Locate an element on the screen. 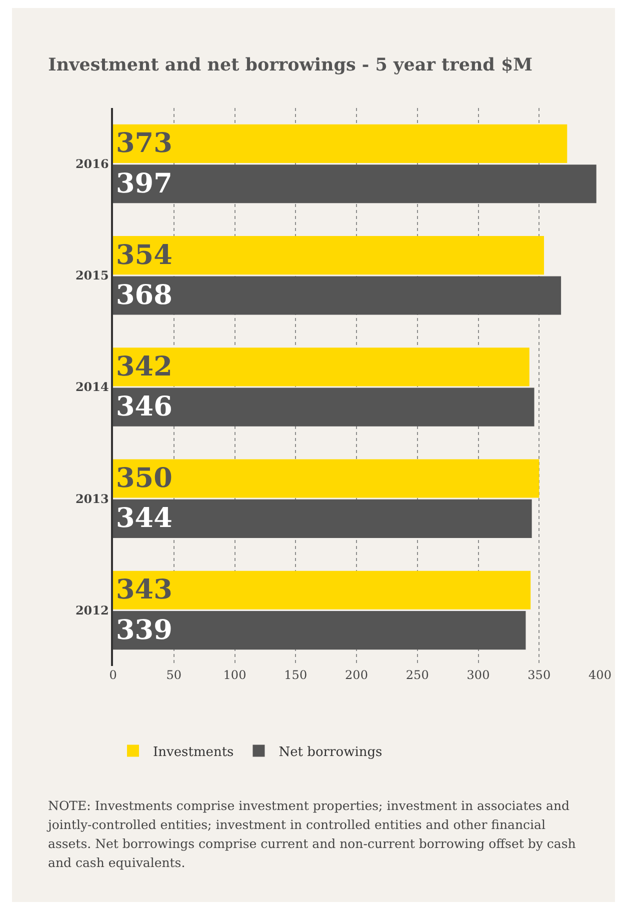 The height and width of the screenshot is (914, 627). data-label: 339 is located at coordinates (144, 630).